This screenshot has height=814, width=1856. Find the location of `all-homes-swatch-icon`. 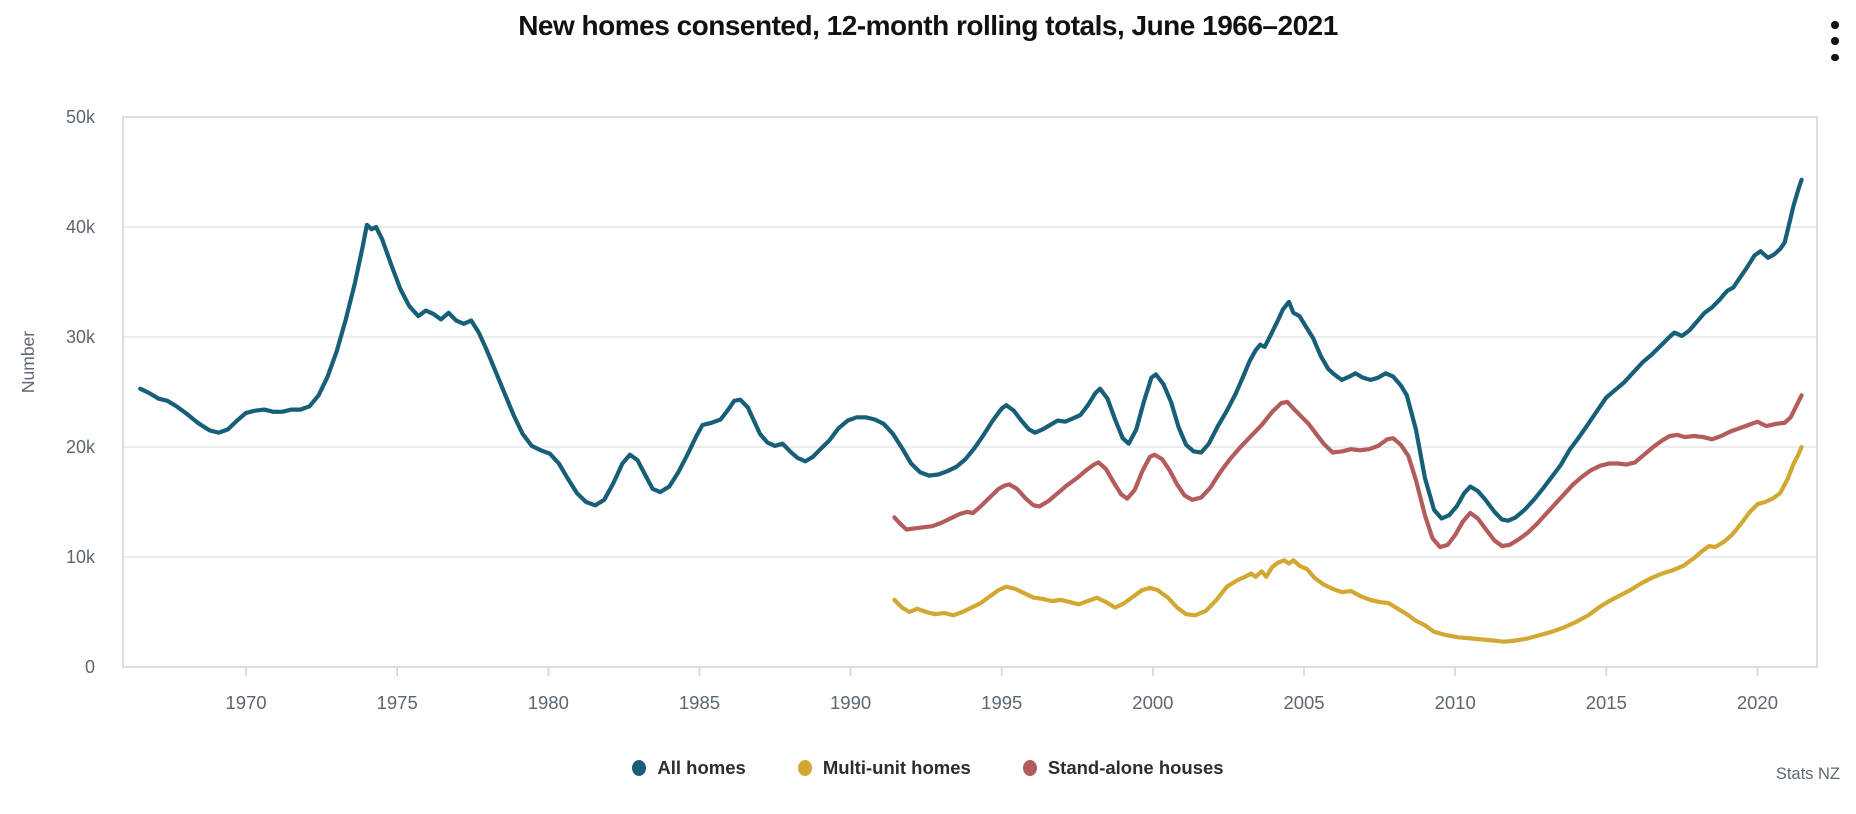

all-homes-swatch-icon is located at coordinates (639, 768).